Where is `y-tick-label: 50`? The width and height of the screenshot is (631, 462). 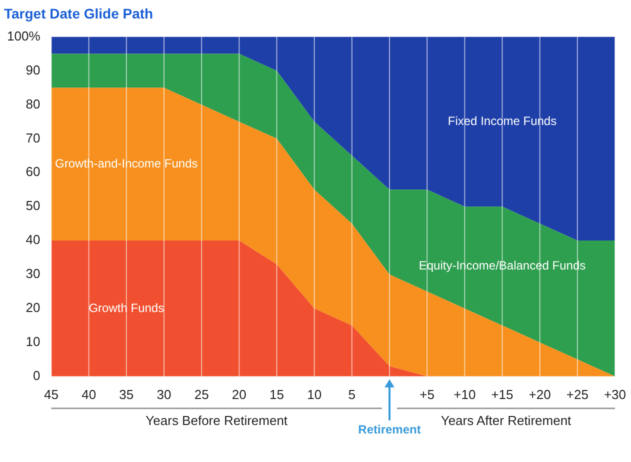
y-tick-label: 50 is located at coordinates (33, 206).